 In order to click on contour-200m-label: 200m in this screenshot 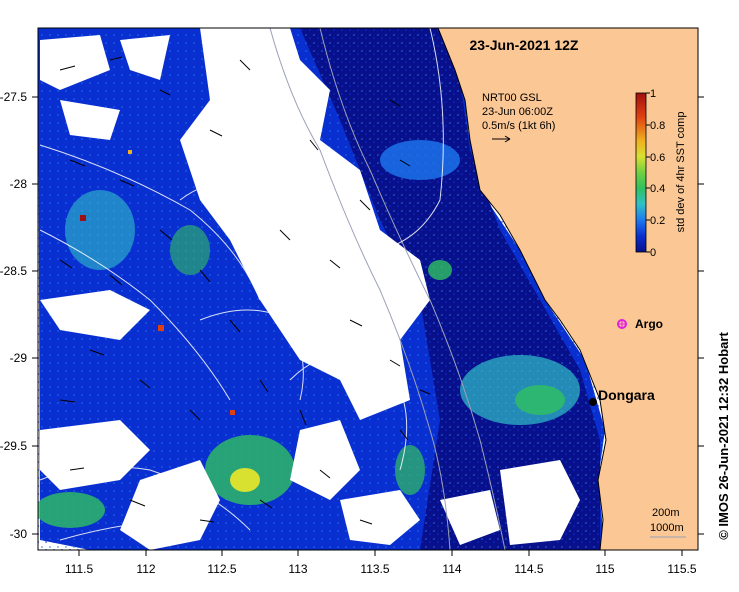, I will do `click(666, 513)`.